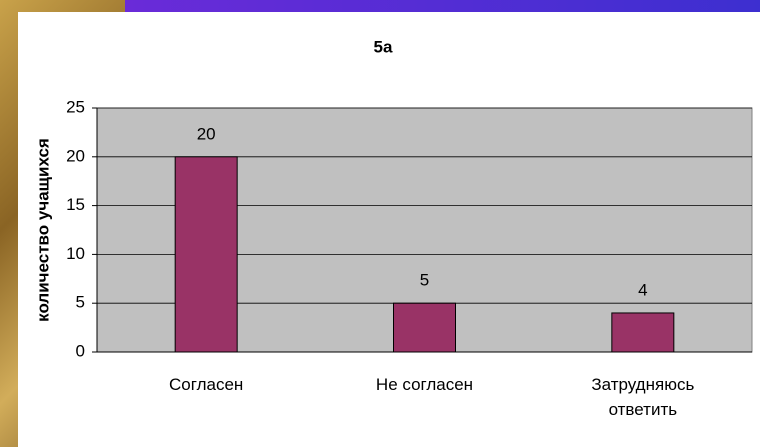 This screenshot has height=447, width=760. I want to click on y-tick-label: 15, so click(75, 204).